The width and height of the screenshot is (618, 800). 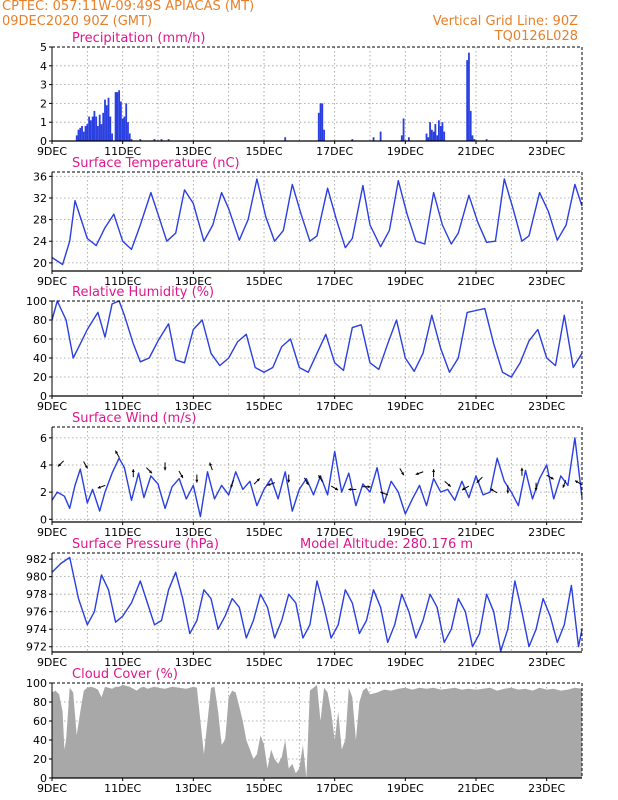 What do you see at coordinates (43, 465) in the screenshot?
I see `wind-ytick-label: 4` at bounding box center [43, 465].